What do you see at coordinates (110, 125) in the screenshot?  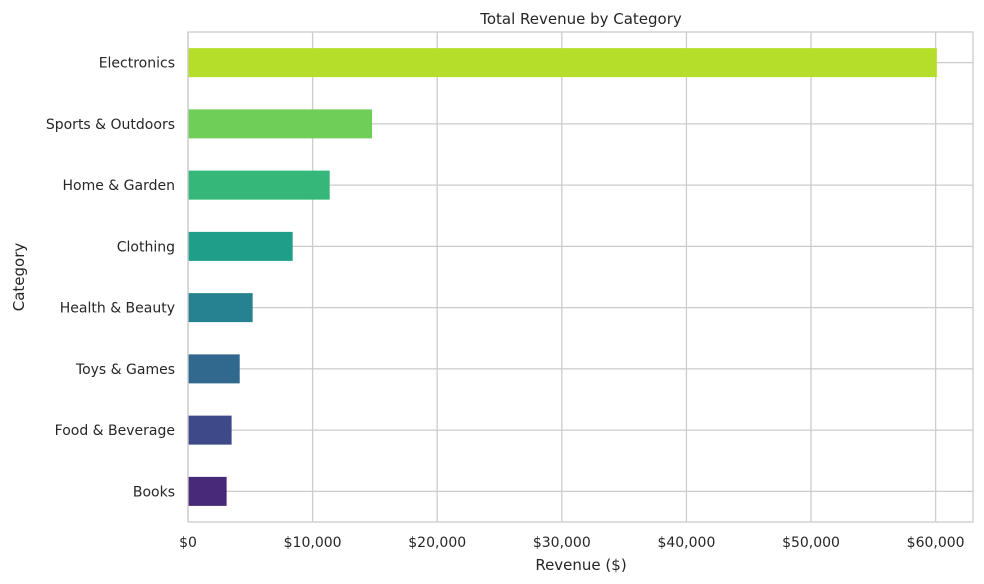 I see `y-tick-label: Sports & Outdoors` at bounding box center [110, 125].